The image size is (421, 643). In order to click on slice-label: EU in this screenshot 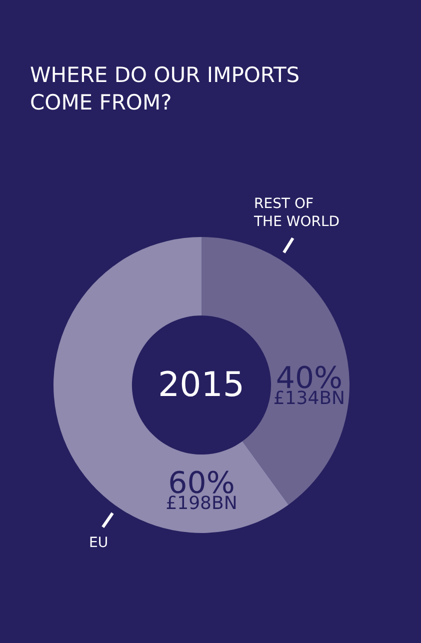, I will do `click(98, 543)`.